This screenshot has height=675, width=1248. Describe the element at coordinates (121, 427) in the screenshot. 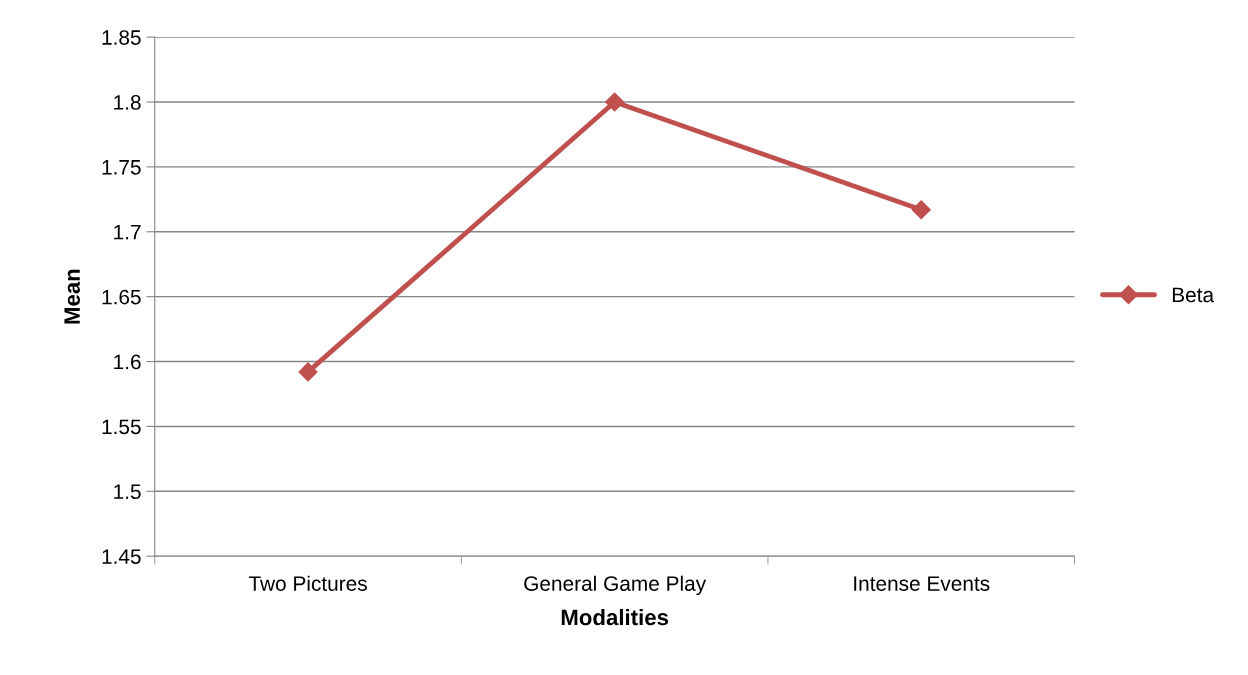

I see `y-tick-label: 1.55` at that location.